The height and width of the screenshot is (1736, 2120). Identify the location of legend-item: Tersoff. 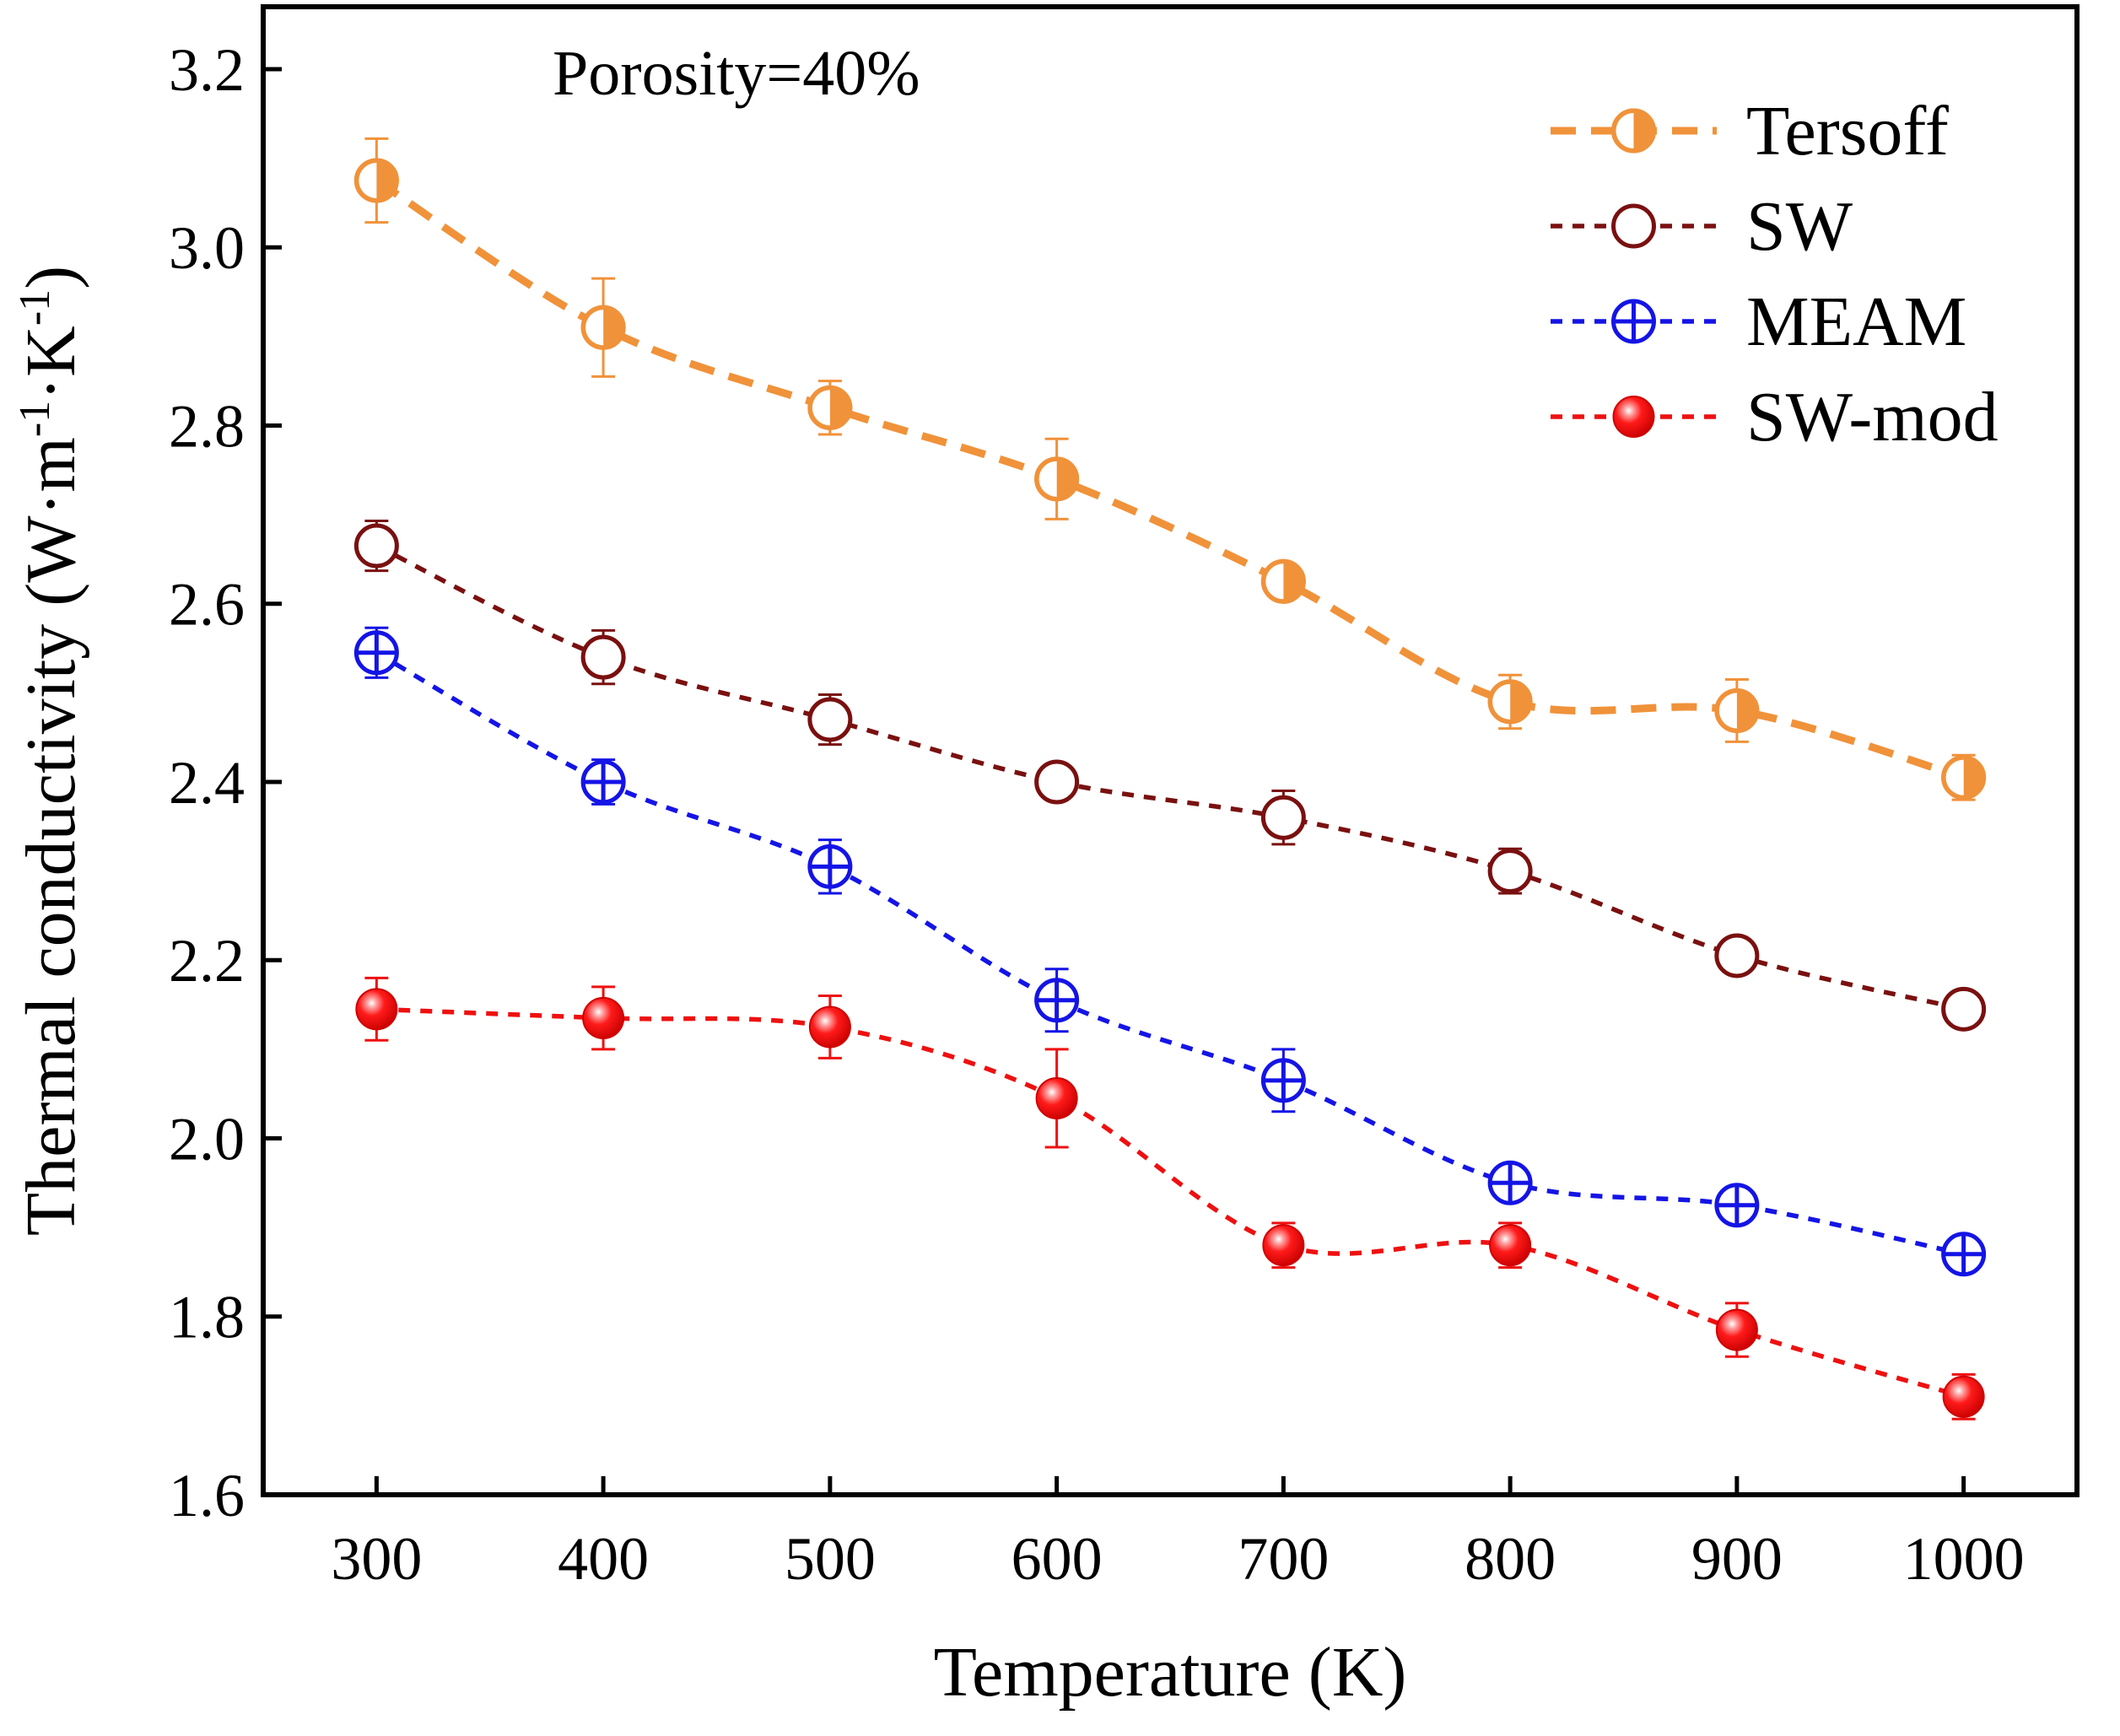
(1750, 131).